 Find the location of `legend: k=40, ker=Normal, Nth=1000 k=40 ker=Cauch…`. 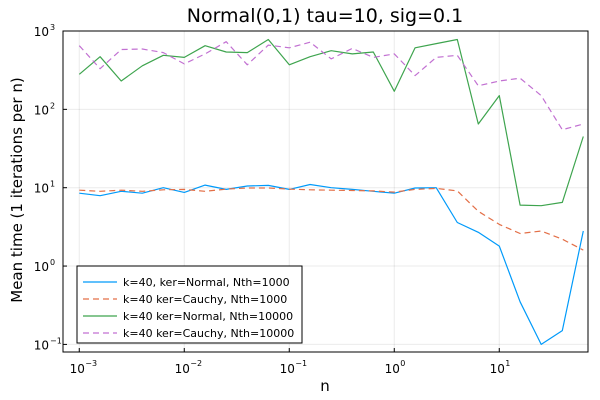

legend: k=40, ker=Normal, Nth=1000 k=40 ker=Cauch… is located at coordinates (189, 304).